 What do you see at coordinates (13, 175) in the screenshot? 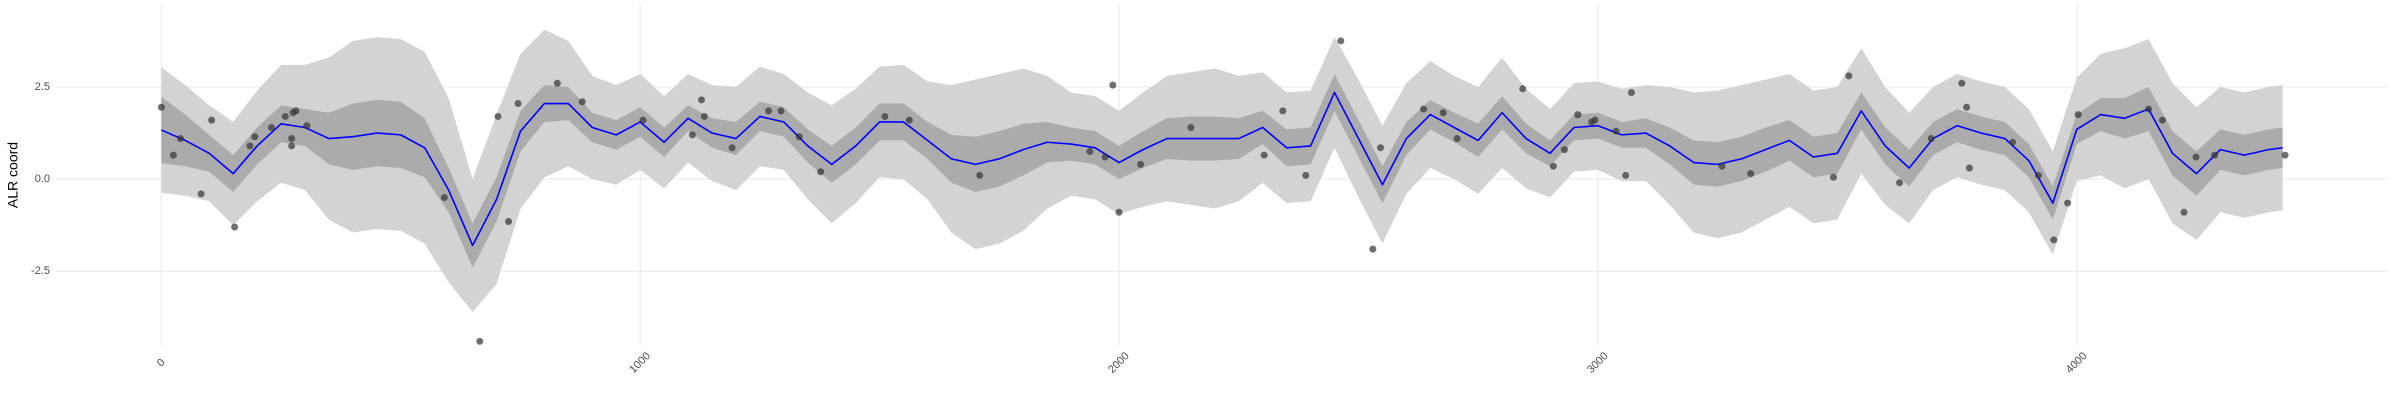
I see `y-axis-label: ALR coord` at bounding box center [13, 175].